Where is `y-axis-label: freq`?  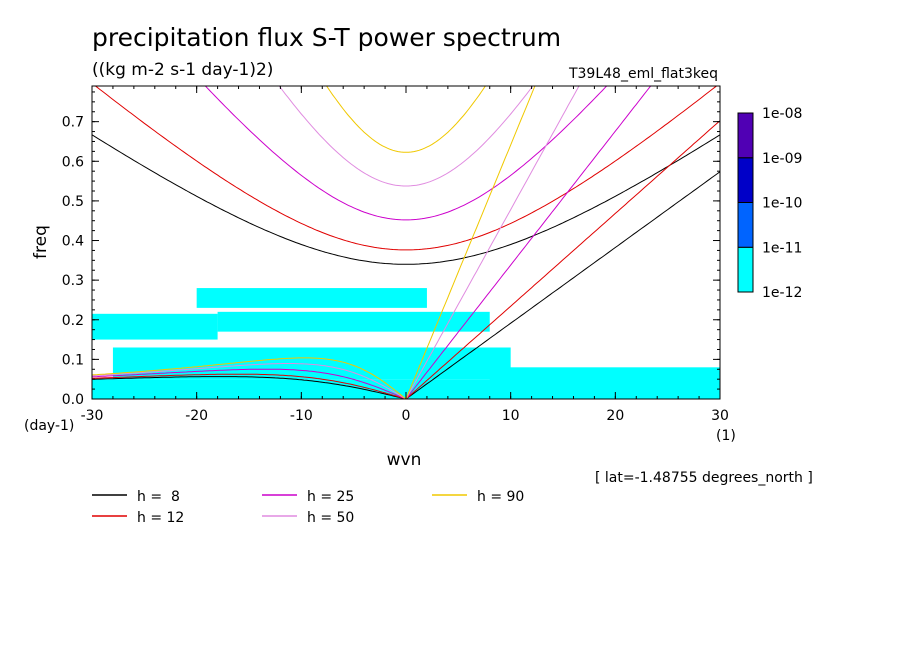
y-axis-label: freq is located at coordinates (41, 242).